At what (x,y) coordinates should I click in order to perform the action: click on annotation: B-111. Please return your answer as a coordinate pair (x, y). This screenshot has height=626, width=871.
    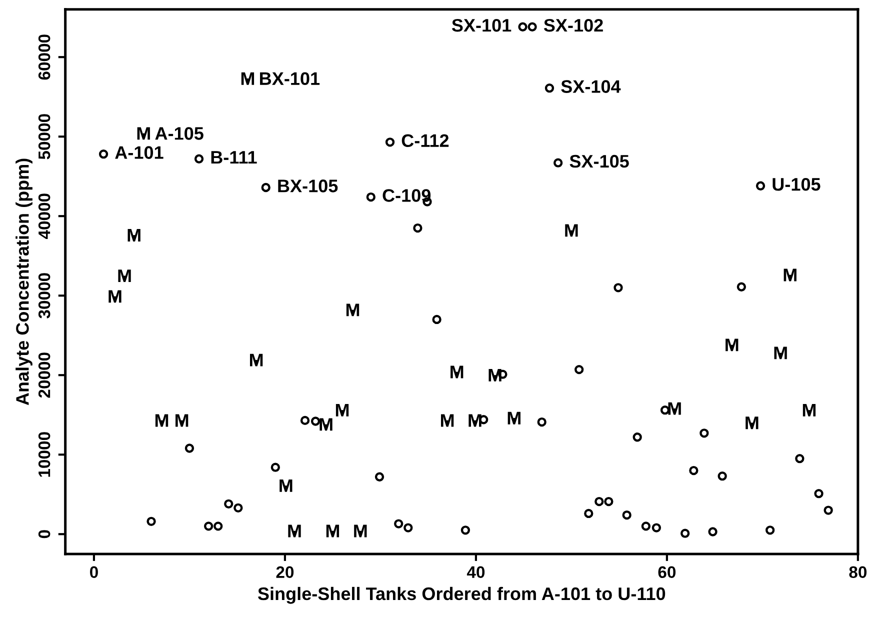
    Looking at the image, I should click on (234, 157).